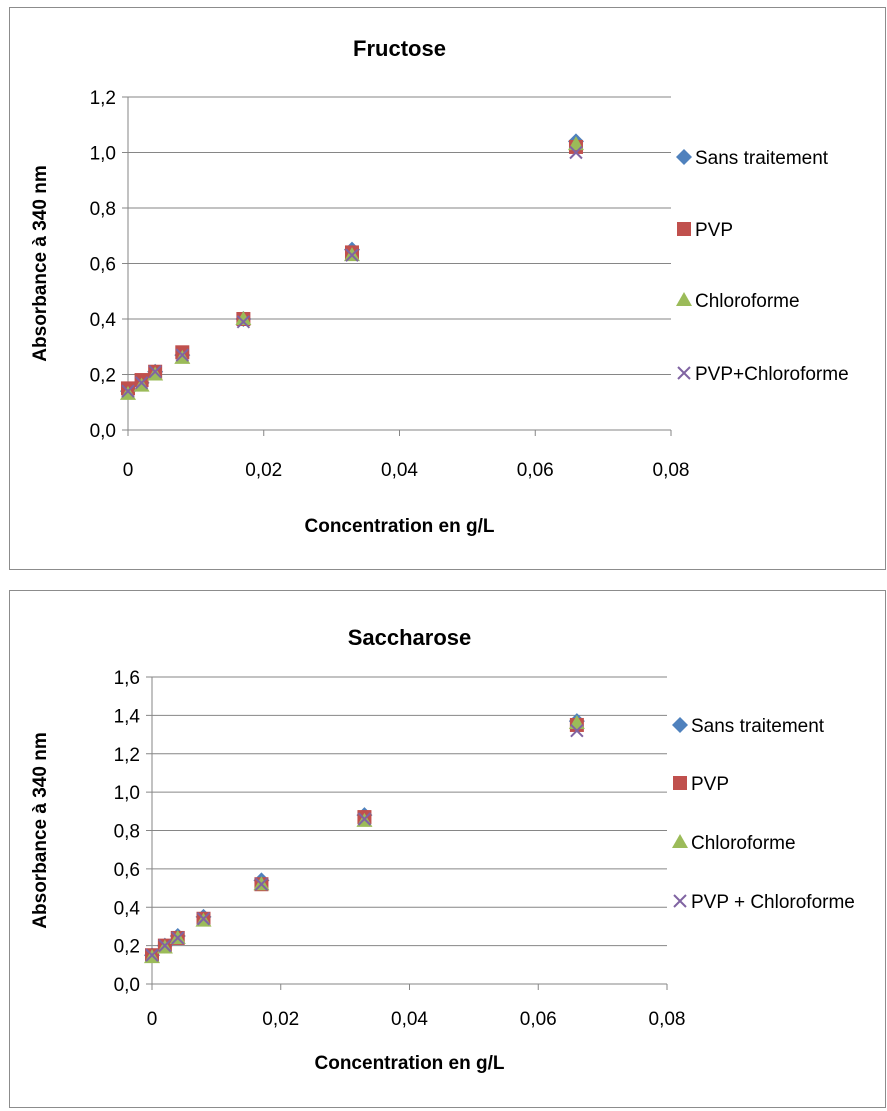 This screenshot has width=887, height=1111. What do you see at coordinates (40, 830) in the screenshot?
I see `saccharose-y-axis-title: Absorbance à 340 nm` at bounding box center [40, 830].